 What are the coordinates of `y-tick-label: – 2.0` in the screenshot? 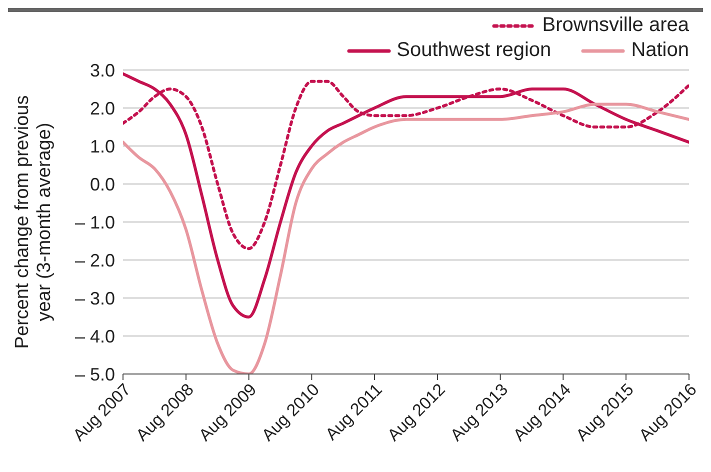 It's located at (94, 260).